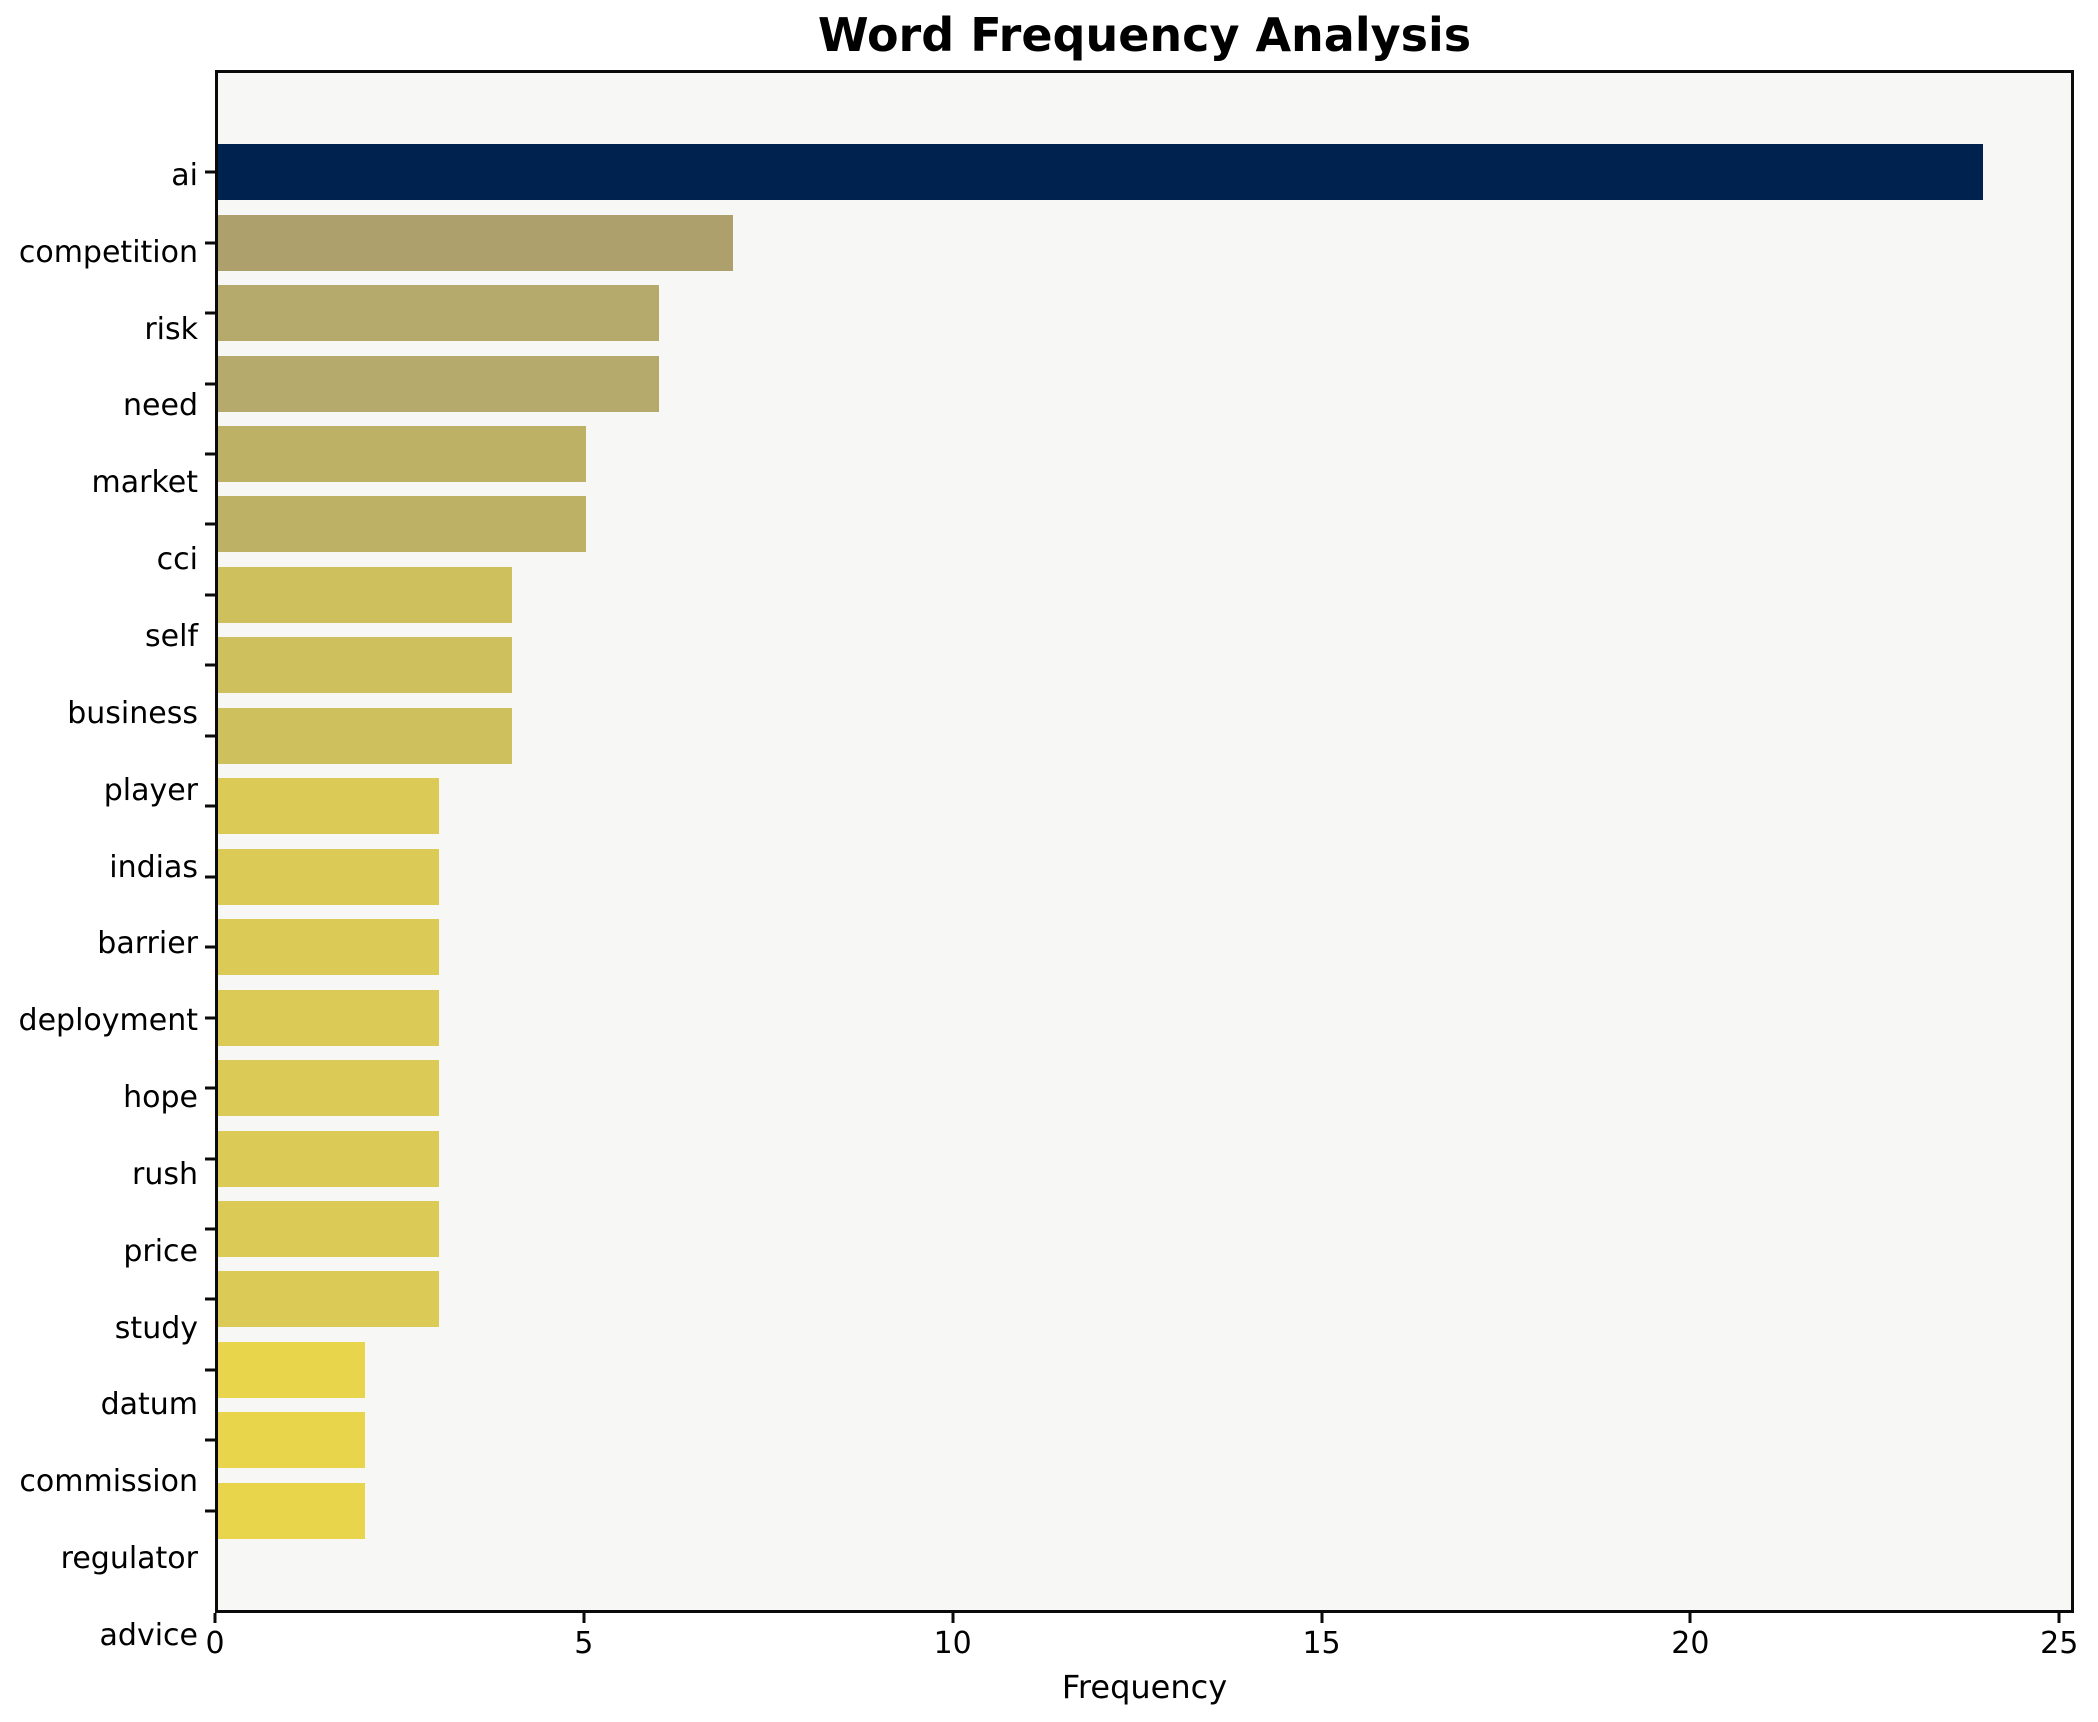 This screenshot has width=2098, height=1722. What do you see at coordinates (1143, 1619) in the screenshot?
I see `x-axis-ticks` at bounding box center [1143, 1619].